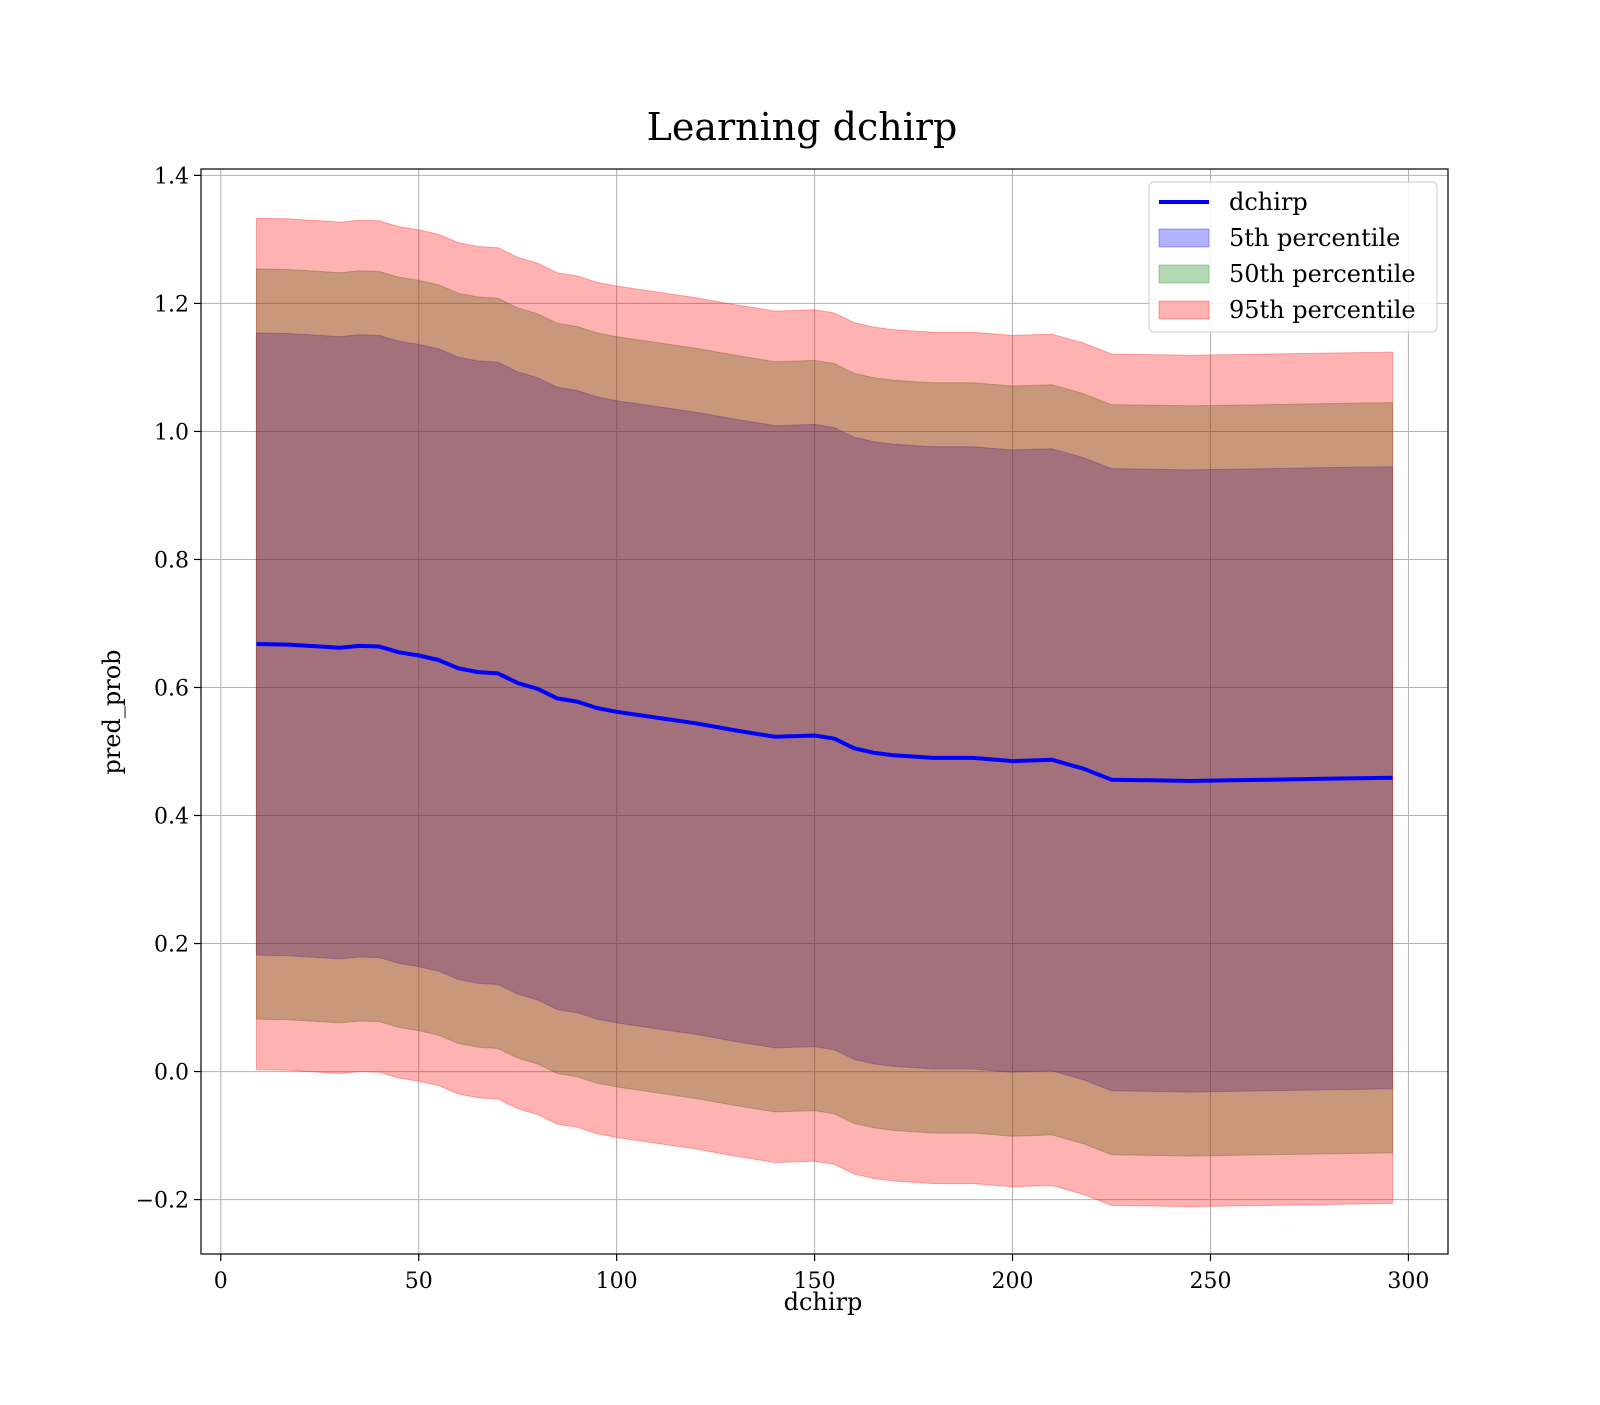 Image resolution: width=1600 pixels, height=1405 pixels. Describe the element at coordinates (162, 1201) in the screenshot. I see `y-tick-label: −0.2` at that location.